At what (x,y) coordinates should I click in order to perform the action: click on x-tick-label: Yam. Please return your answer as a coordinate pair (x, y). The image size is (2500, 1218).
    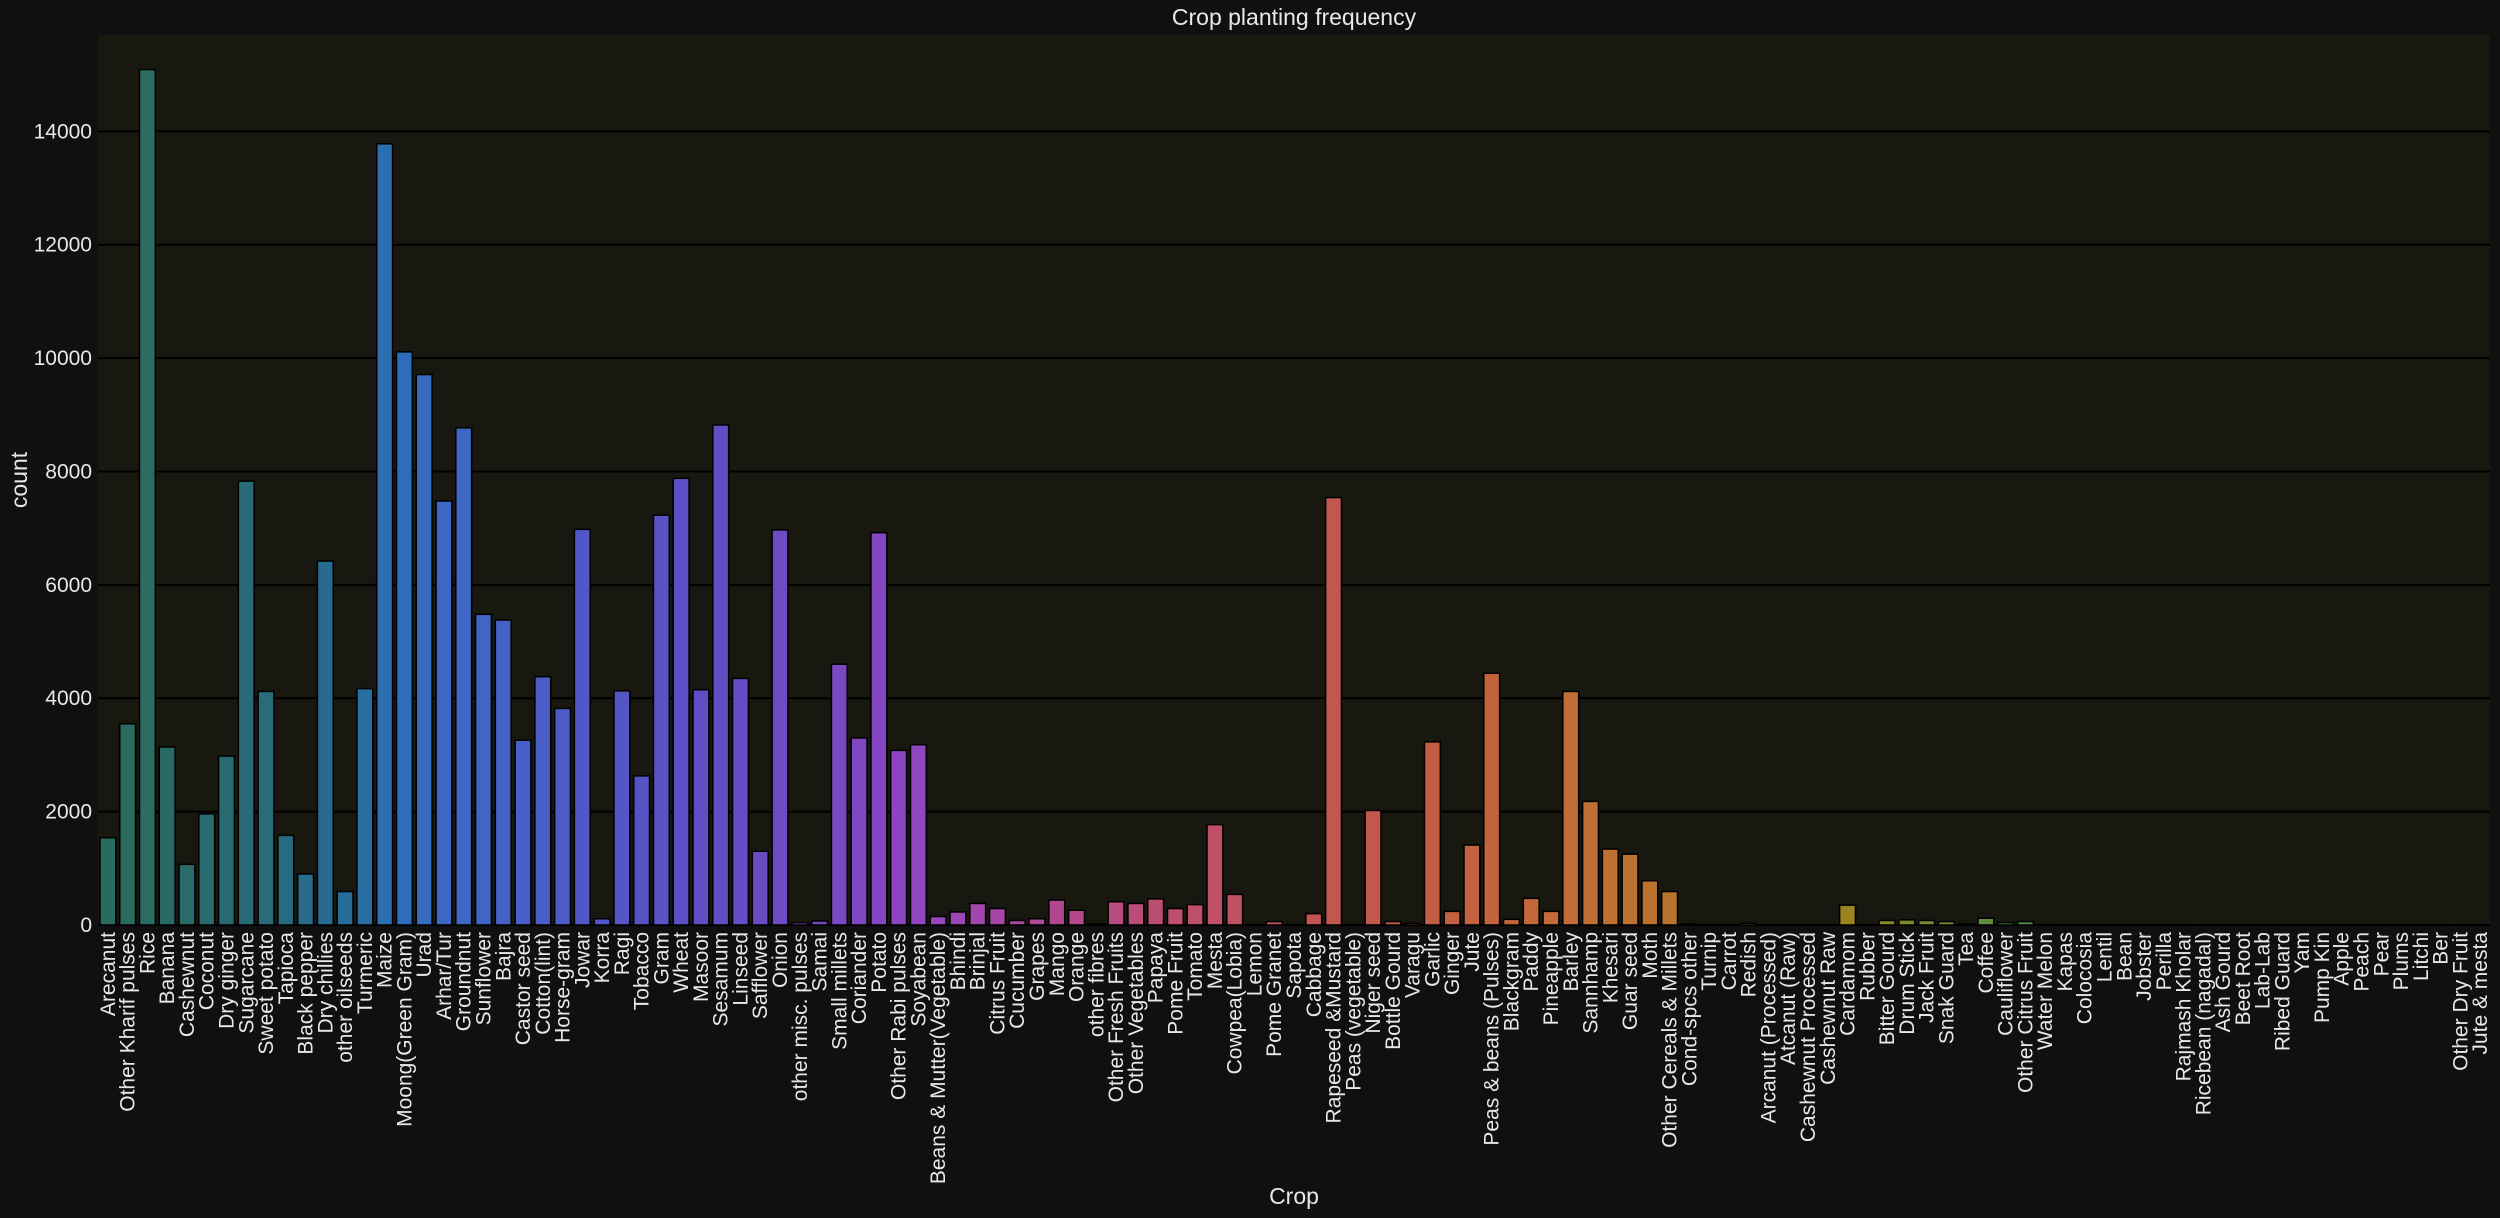
    Looking at the image, I should click on (2302, 953).